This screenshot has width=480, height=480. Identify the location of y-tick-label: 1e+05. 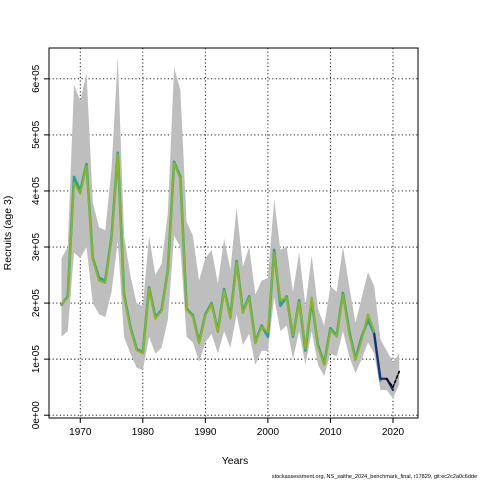
(36, 359).